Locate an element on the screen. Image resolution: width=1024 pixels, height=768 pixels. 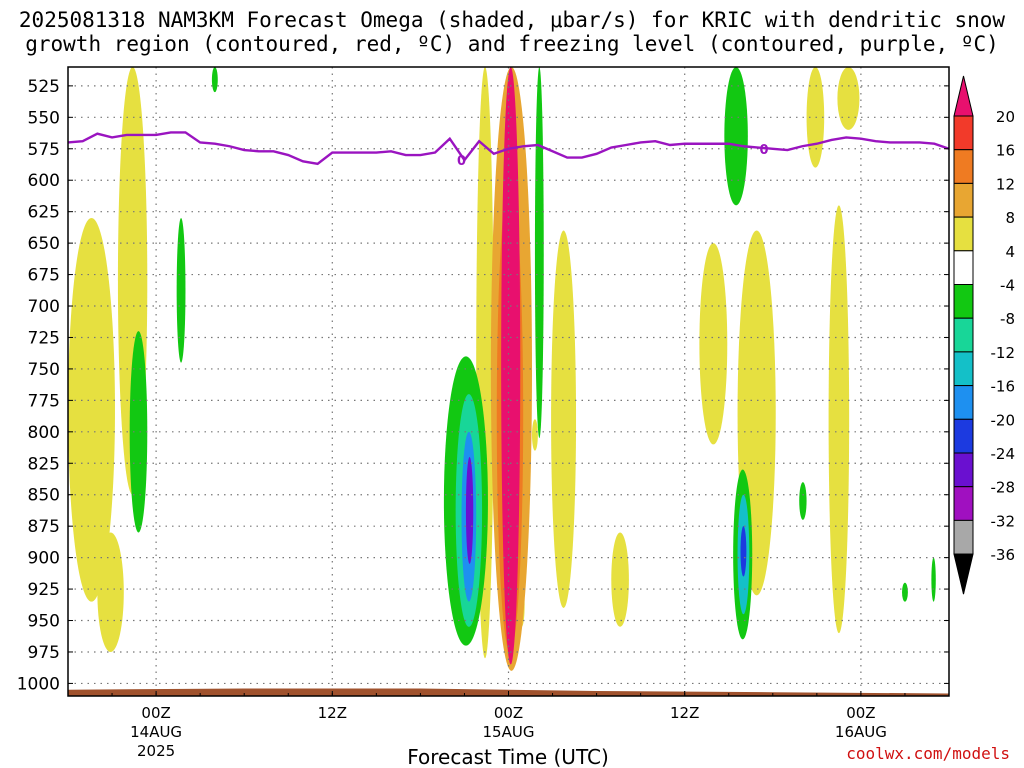
y-tick-label: 925 is located at coordinates (44, 590).